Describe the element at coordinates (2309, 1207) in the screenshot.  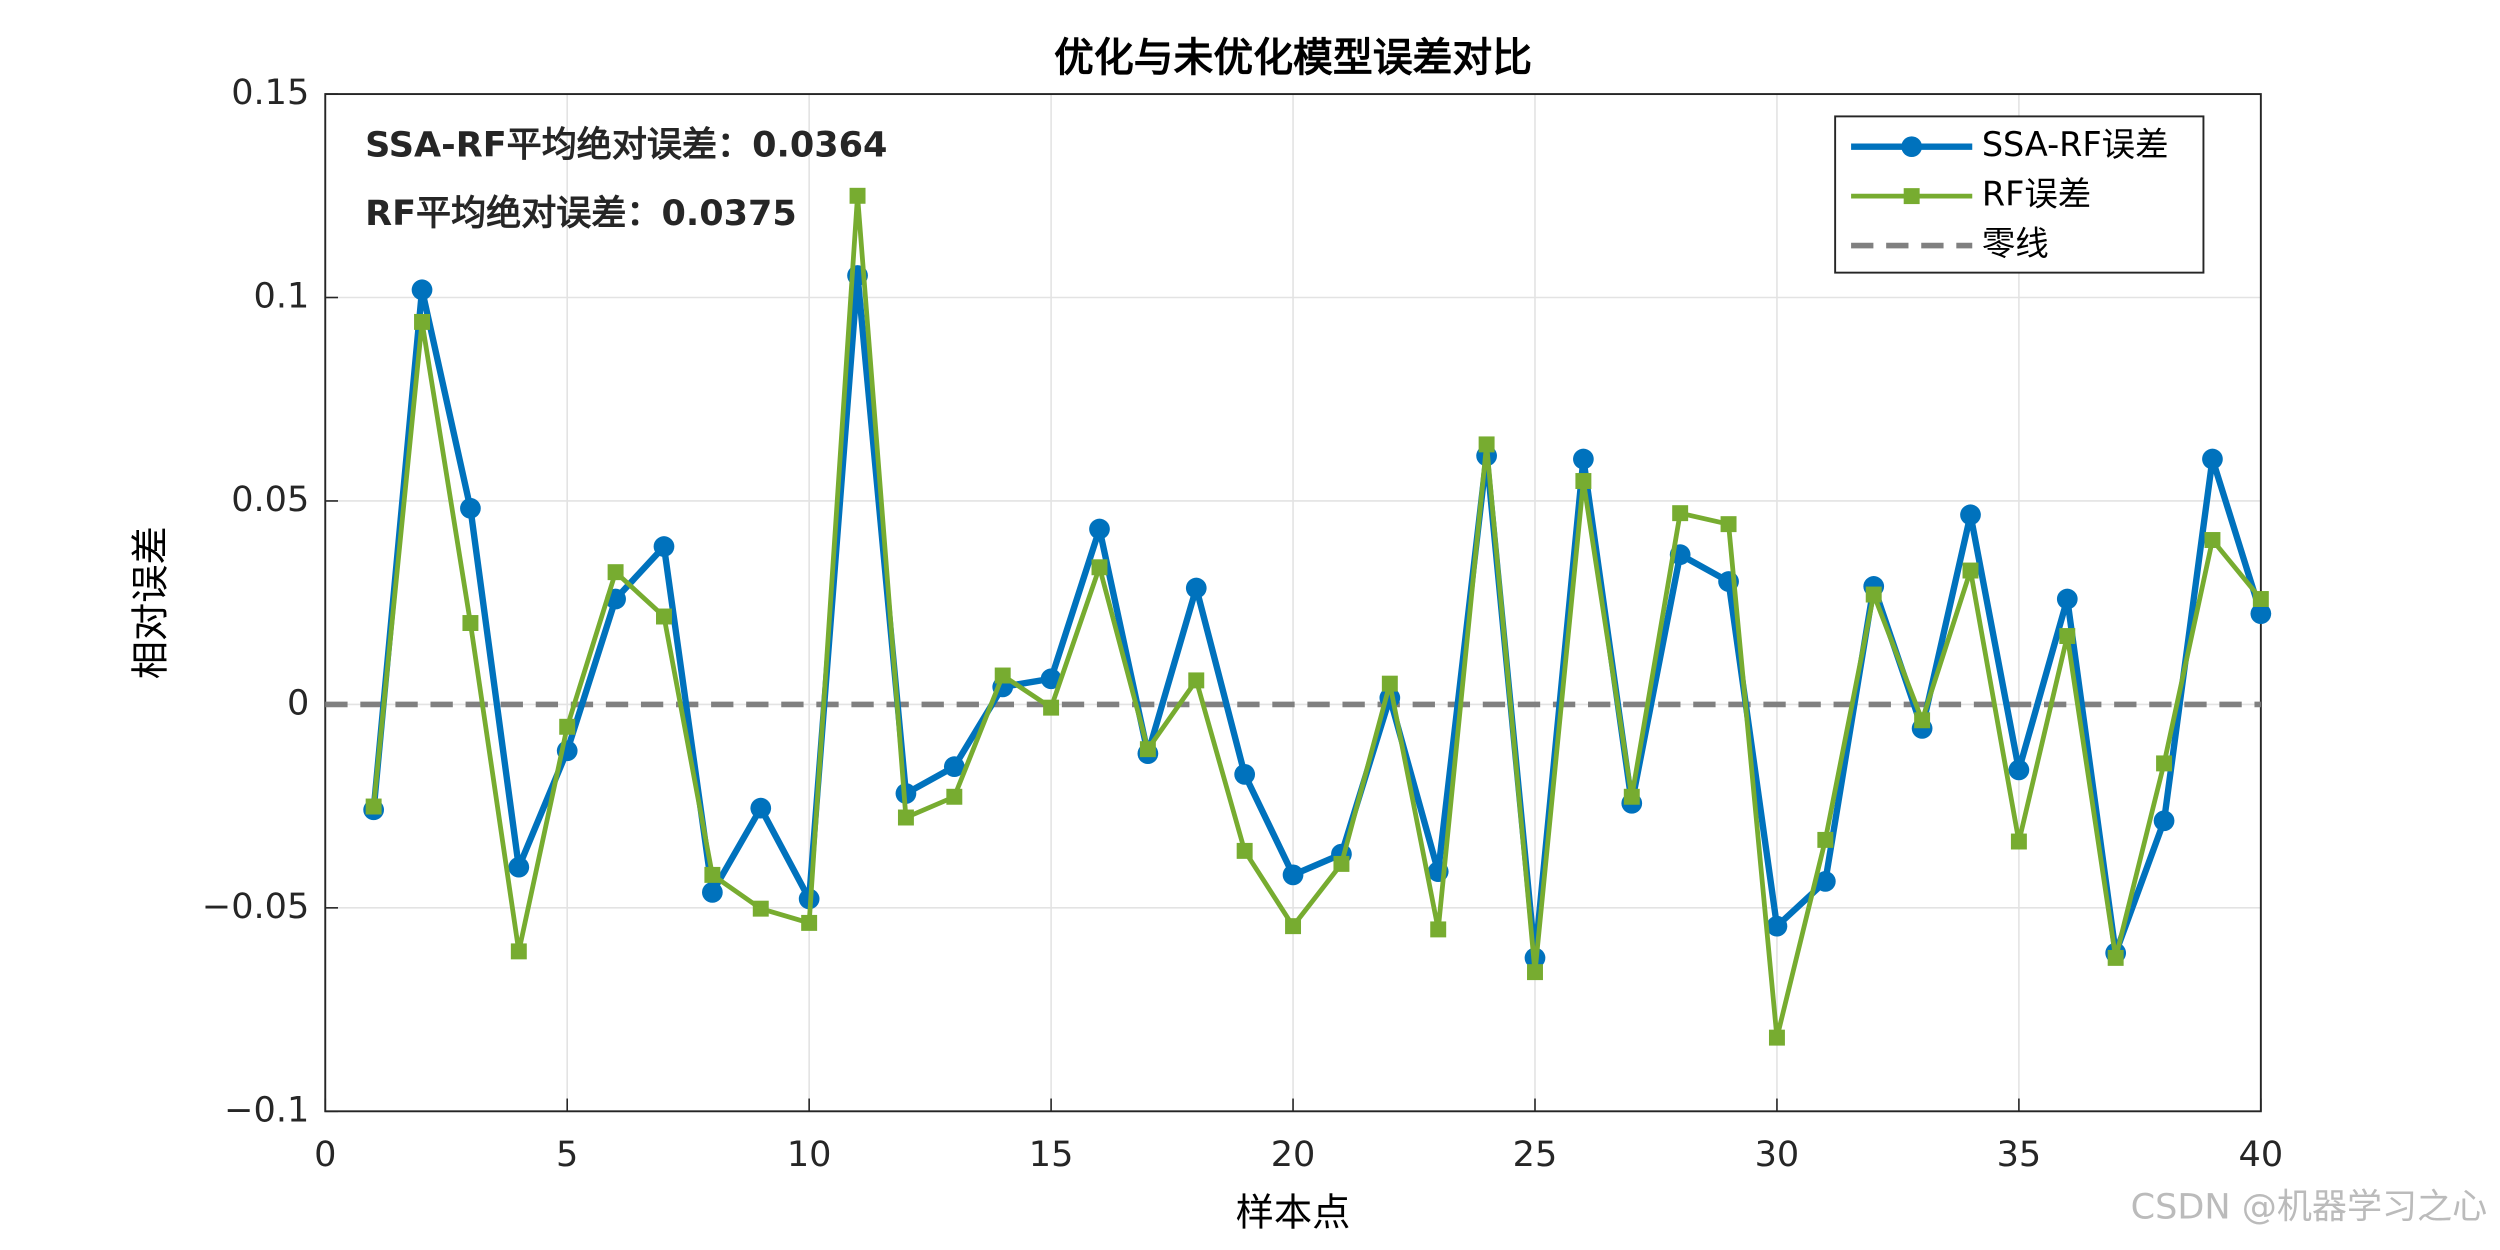
I see `watermark: CSDN @机器学习之心` at that location.